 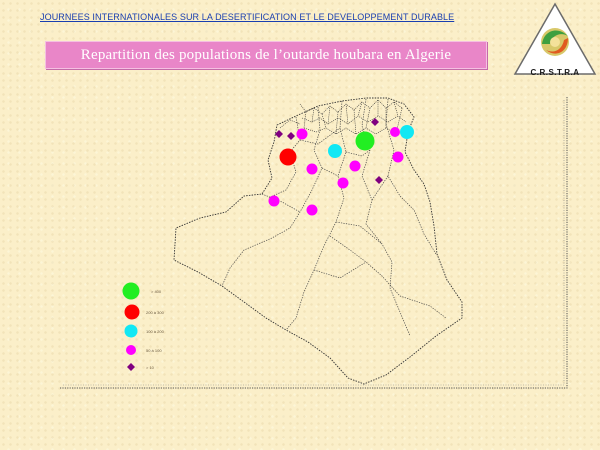 I want to click on legend-symbol-green, so click(x=131, y=291).